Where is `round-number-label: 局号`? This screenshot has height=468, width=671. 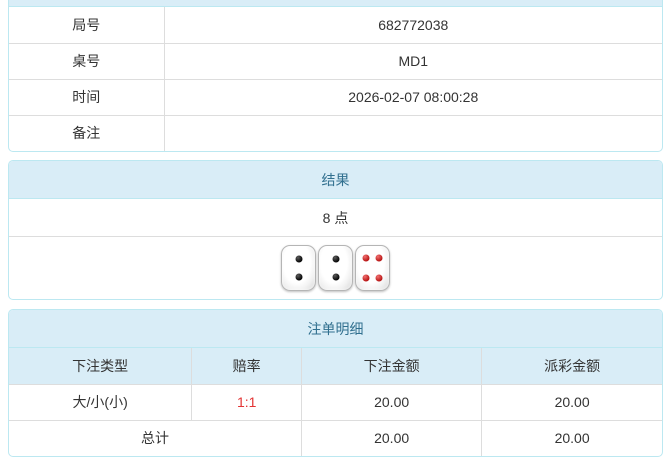
round-number-label: 局号 is located at coordinates (87, 25).